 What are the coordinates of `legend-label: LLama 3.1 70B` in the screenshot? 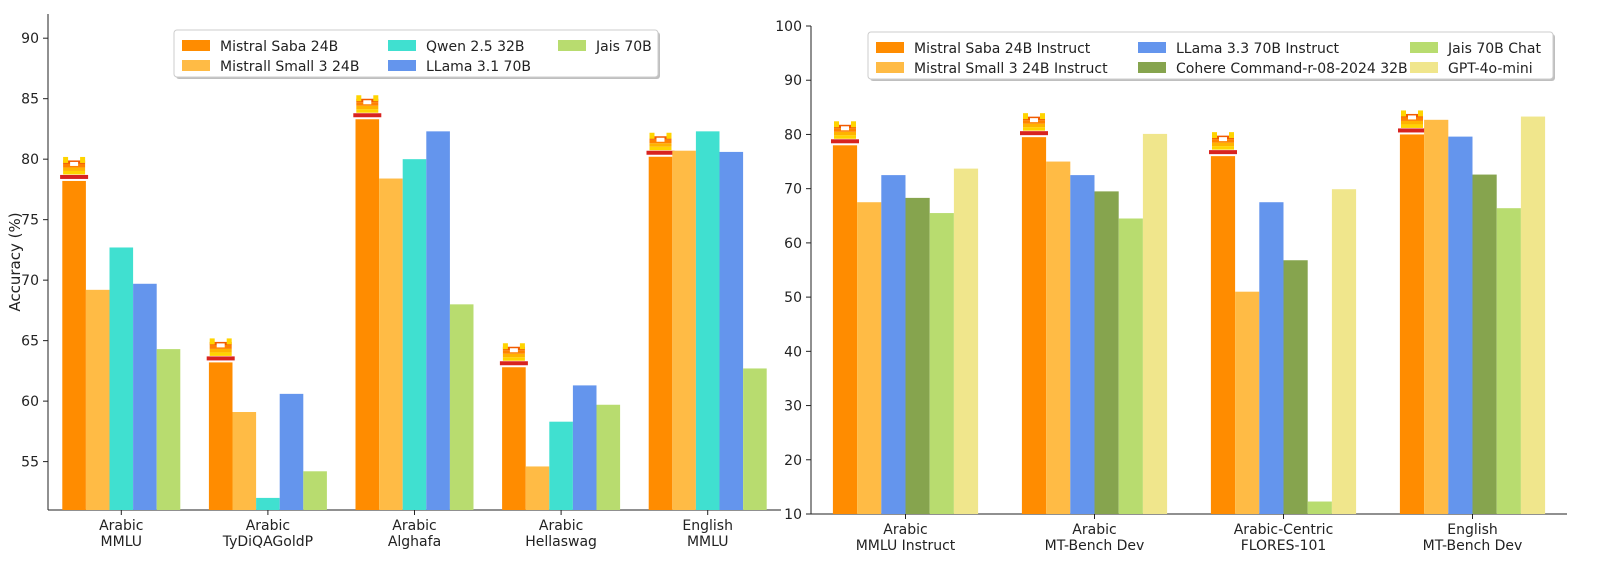 It's located at (478, 67).